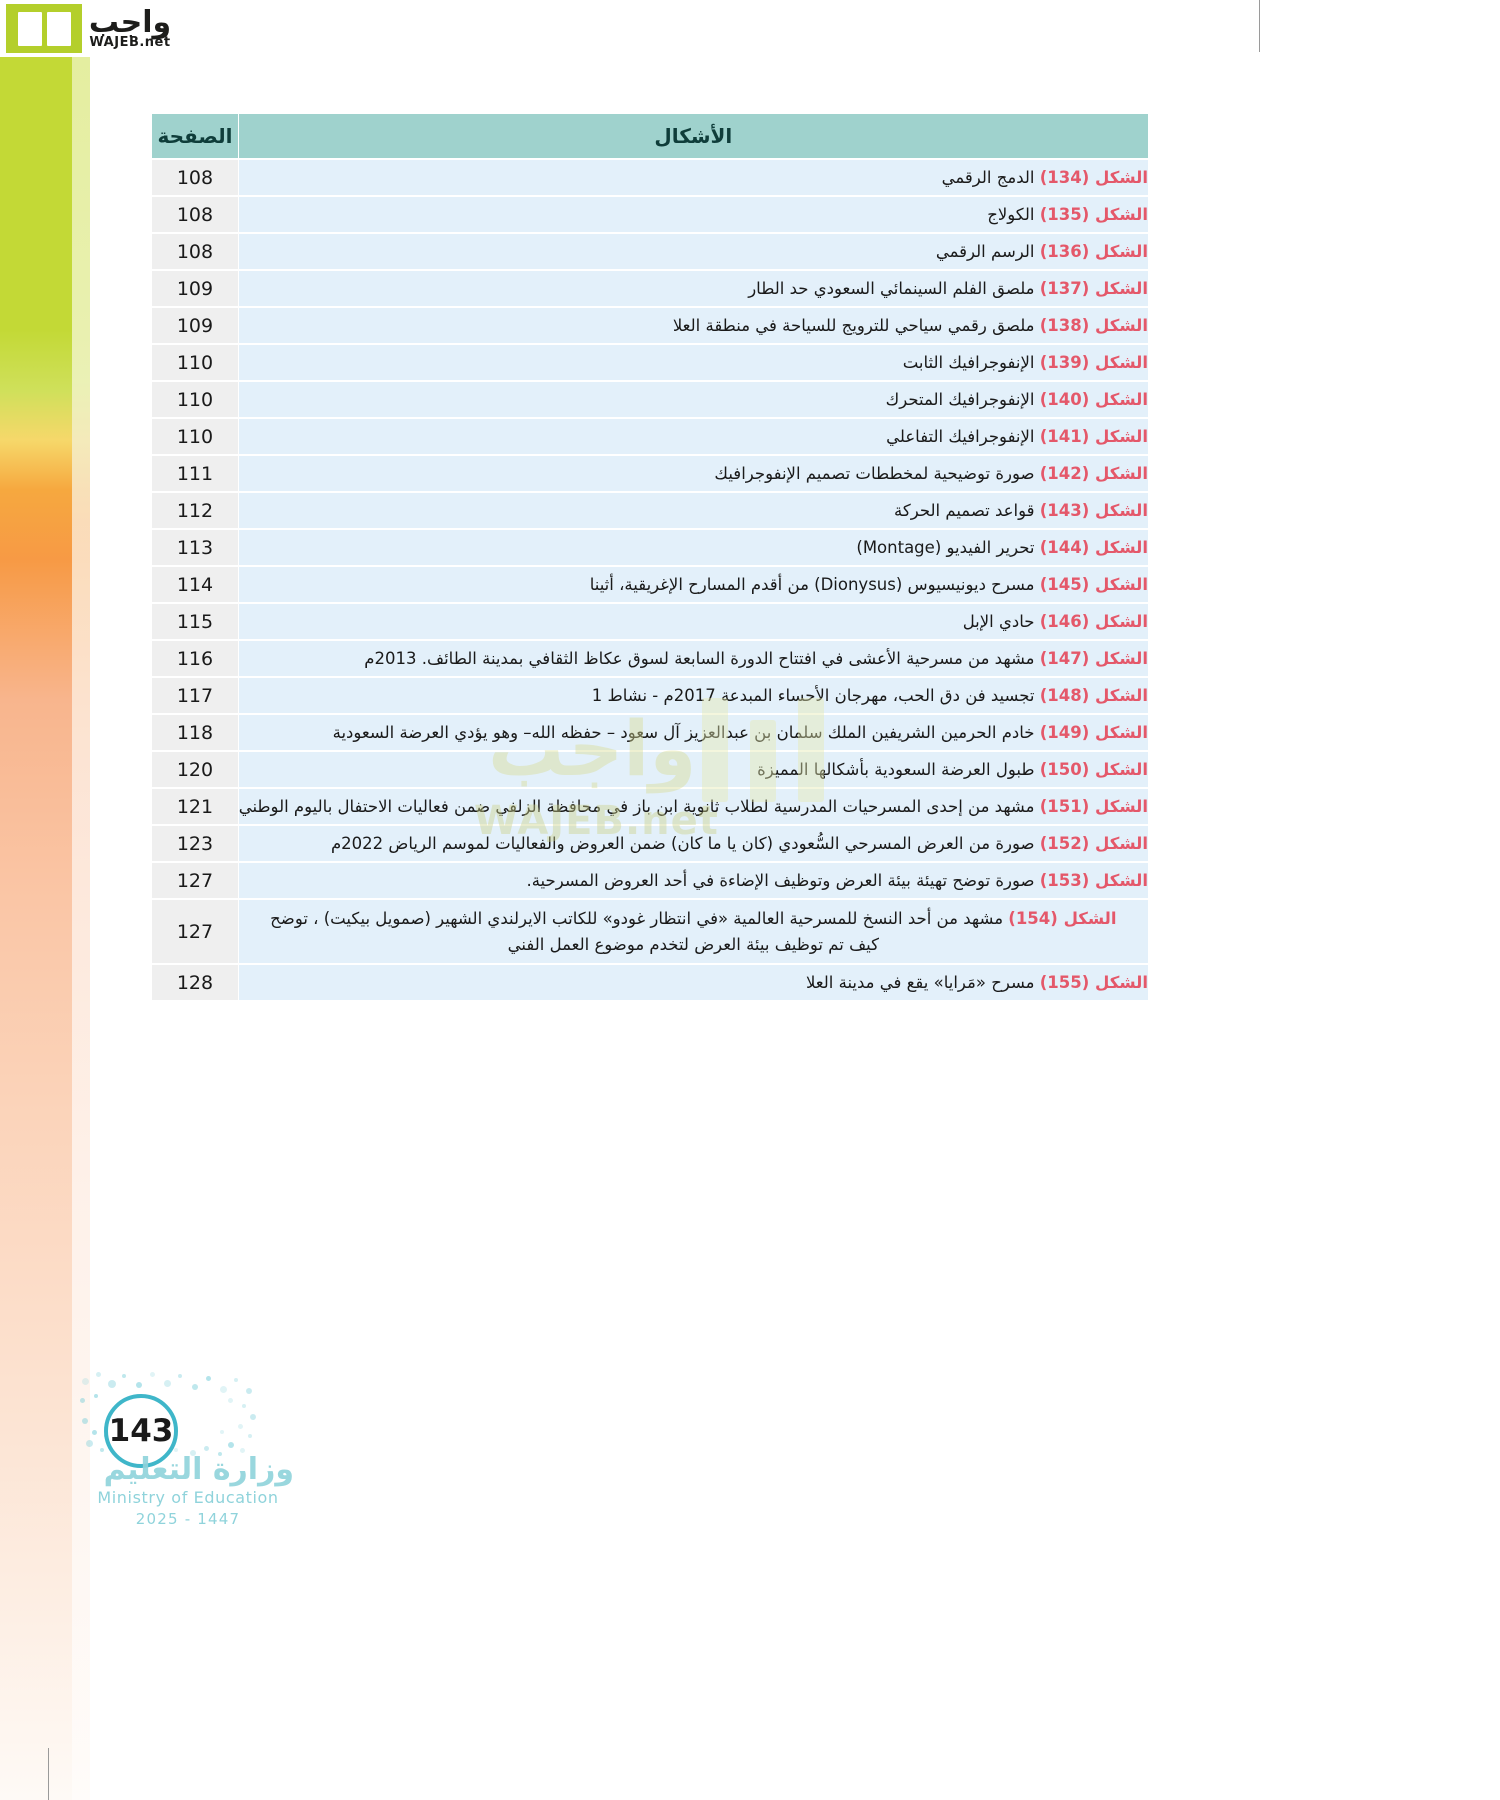 The width and height of the screenshot is (1500, 1800). I want to click on table-head: الأشكال الصفحة, so click(650, 136).